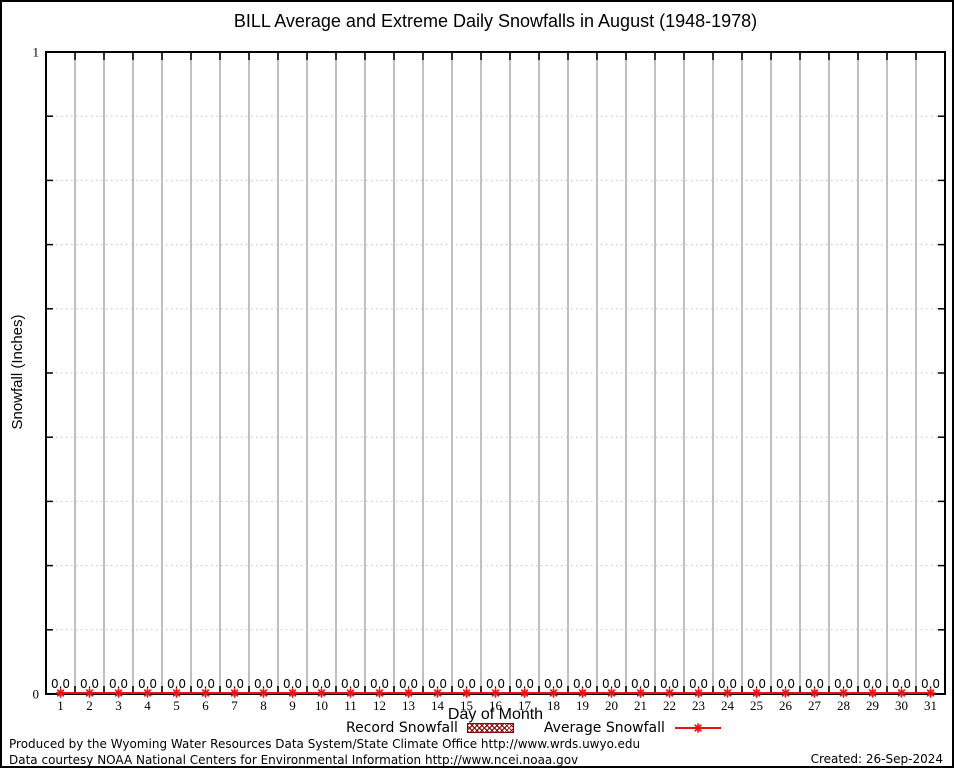 This screenshot has height=768, width=954. Describe the element at coordinates (292, 705) in the screenshot. I see `svg-text: 9` at that location.